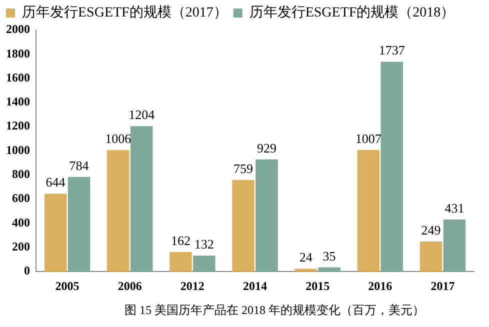  I want to click on data-label: 249, so click(431, 230).